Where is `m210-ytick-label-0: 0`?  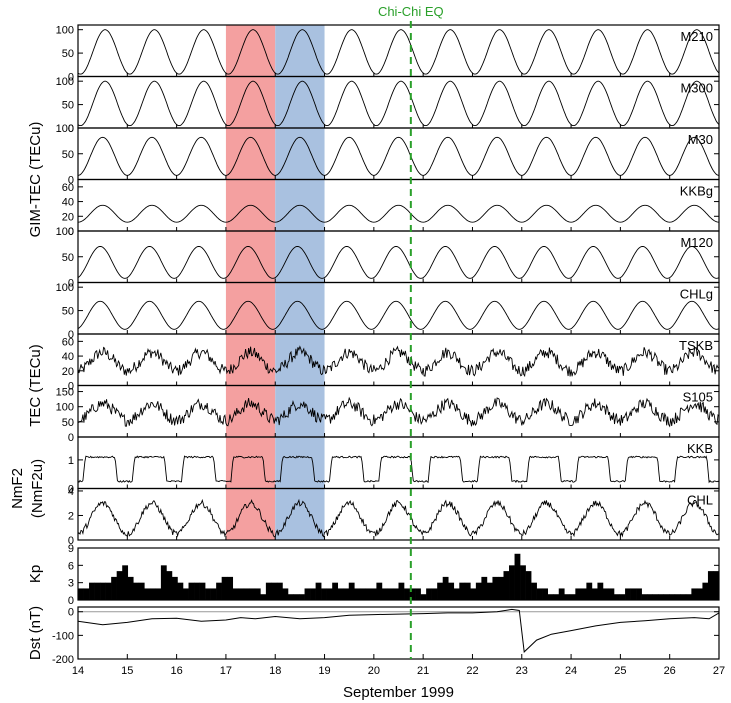 m210-ytick-label-0: 0 is located at coordinates (71, 78).